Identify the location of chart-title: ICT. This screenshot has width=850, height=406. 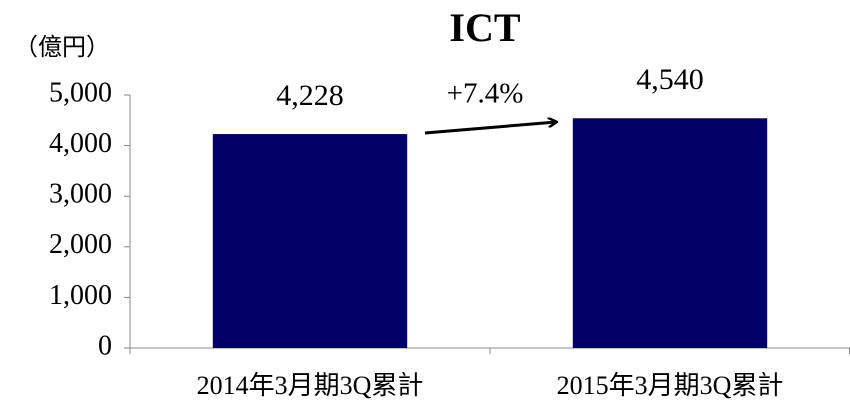
(484, 27).